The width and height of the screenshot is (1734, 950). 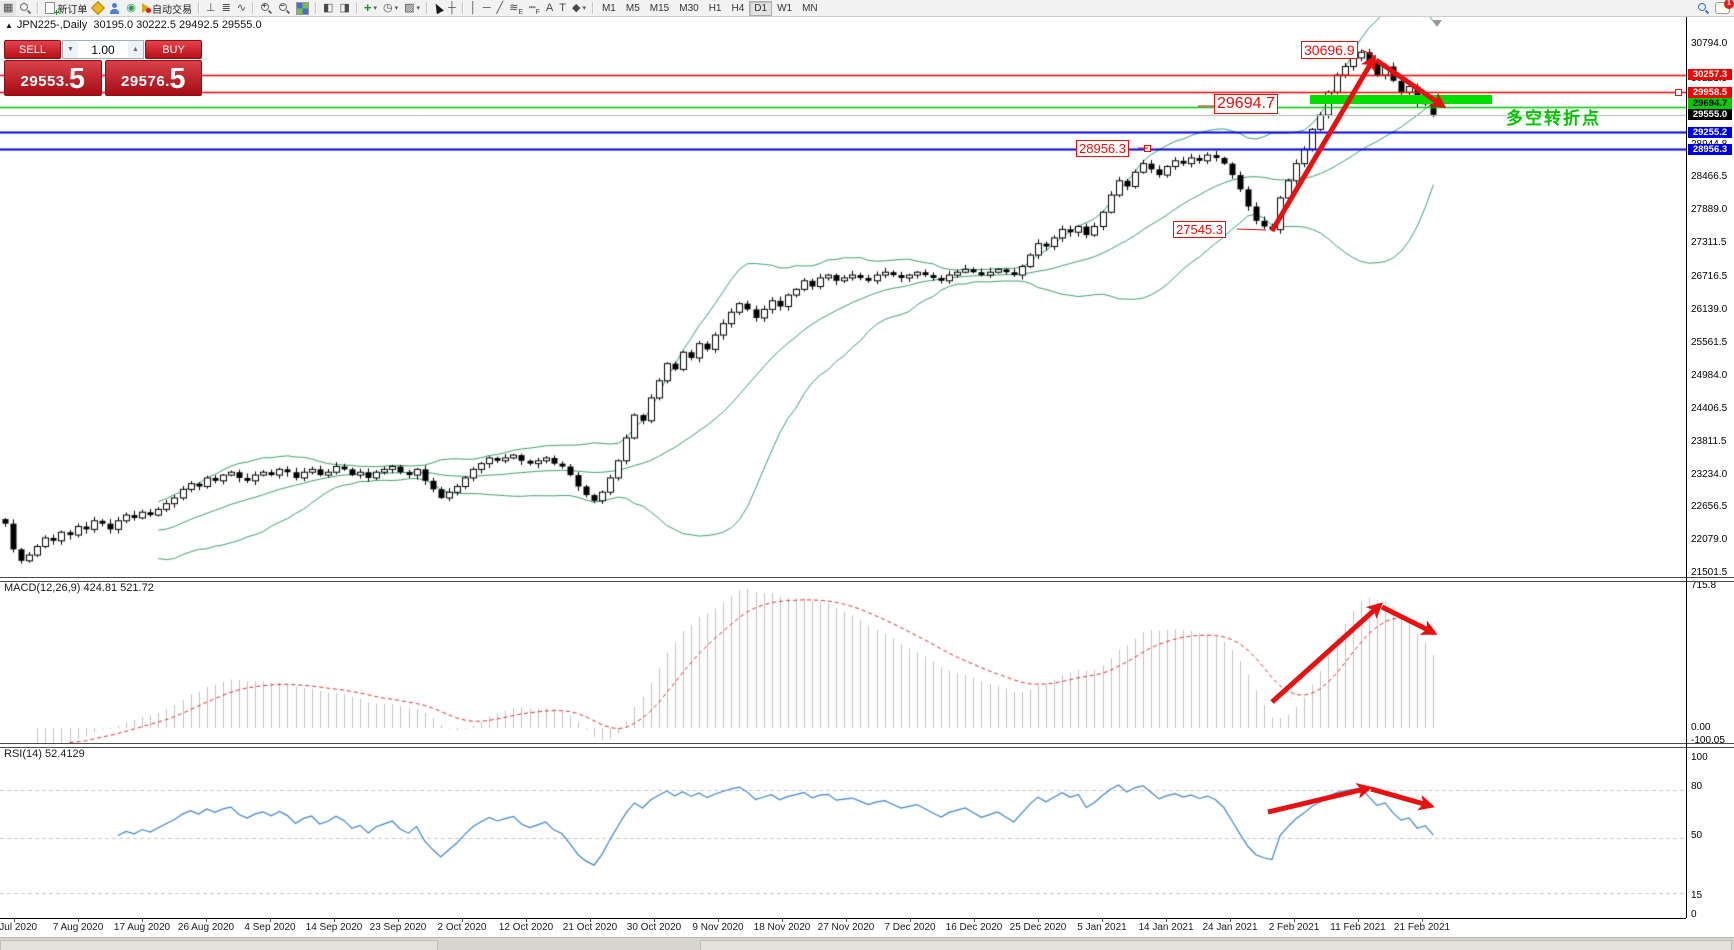 I want to click on buy-price-display: 29576. 5, so click(x=153, y=78).